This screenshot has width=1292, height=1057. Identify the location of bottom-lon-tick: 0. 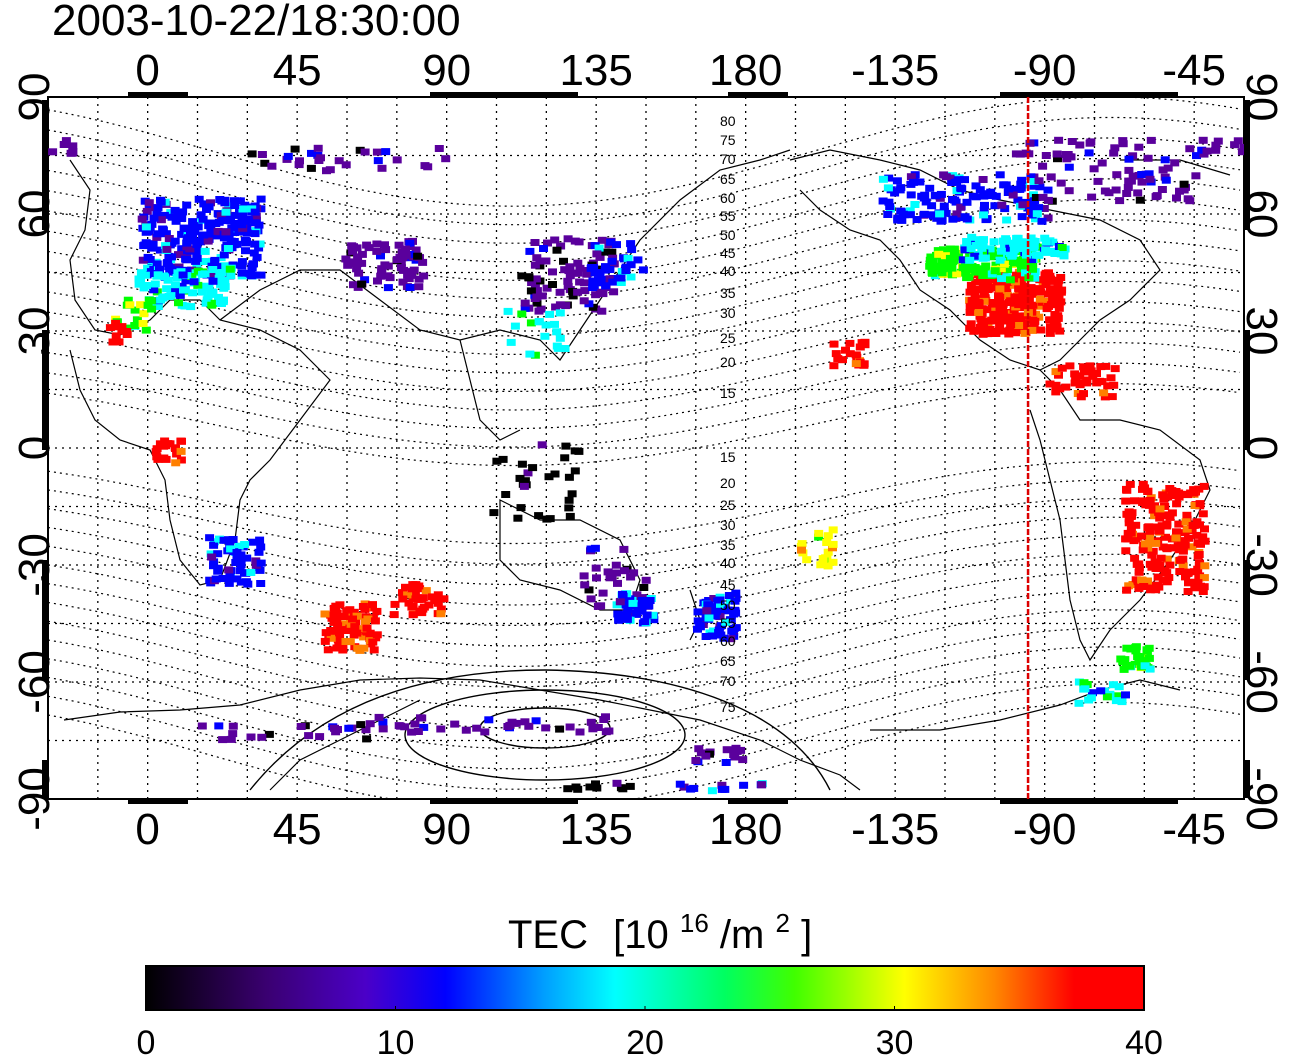
(147, 829).